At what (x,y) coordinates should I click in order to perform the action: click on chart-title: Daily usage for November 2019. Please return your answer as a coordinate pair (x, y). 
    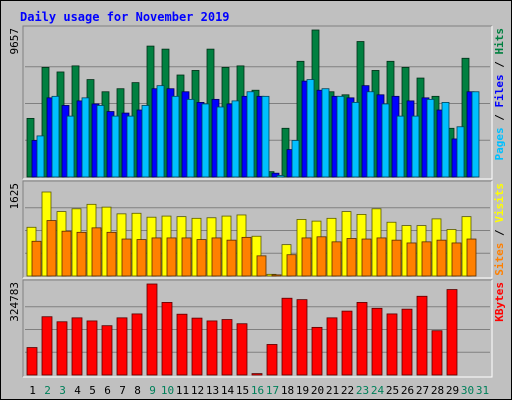
    Looking at the image, I should click on (125, 17).